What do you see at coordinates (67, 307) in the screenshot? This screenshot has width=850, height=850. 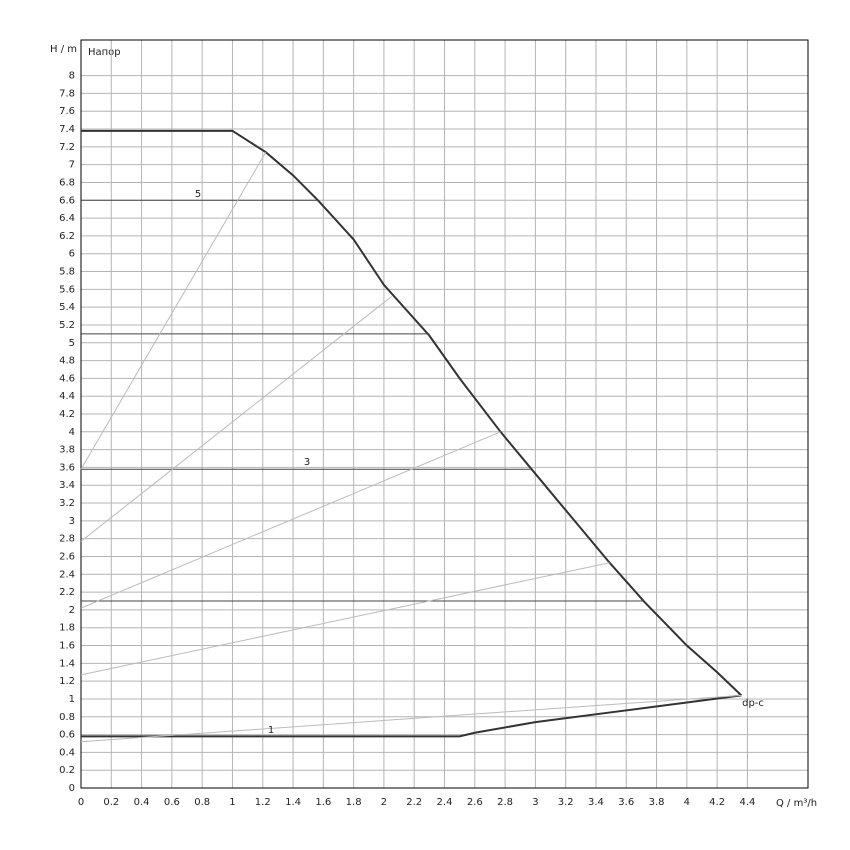 I see `y-tick-label: 5.4` at bounding box center [67, 307].